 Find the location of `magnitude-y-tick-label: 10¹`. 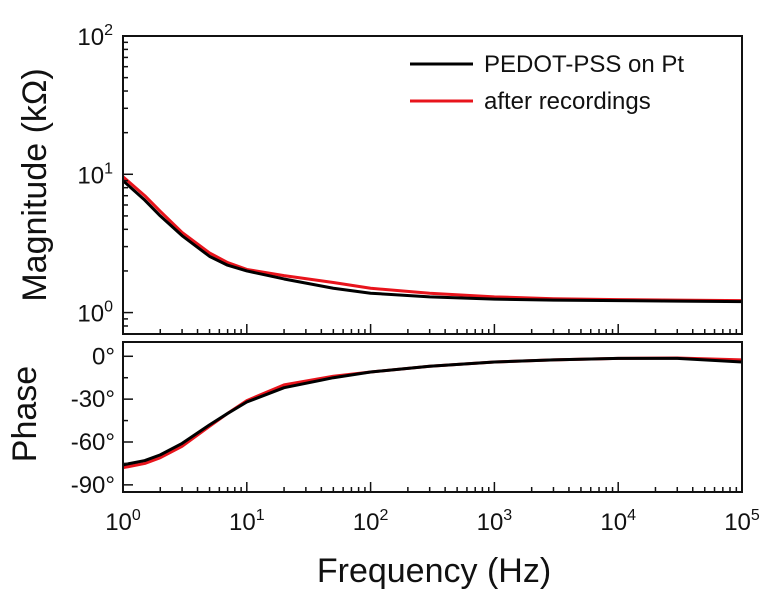

magnitude-y-tick-label: 10¹ is located at coordinates (95, 174).